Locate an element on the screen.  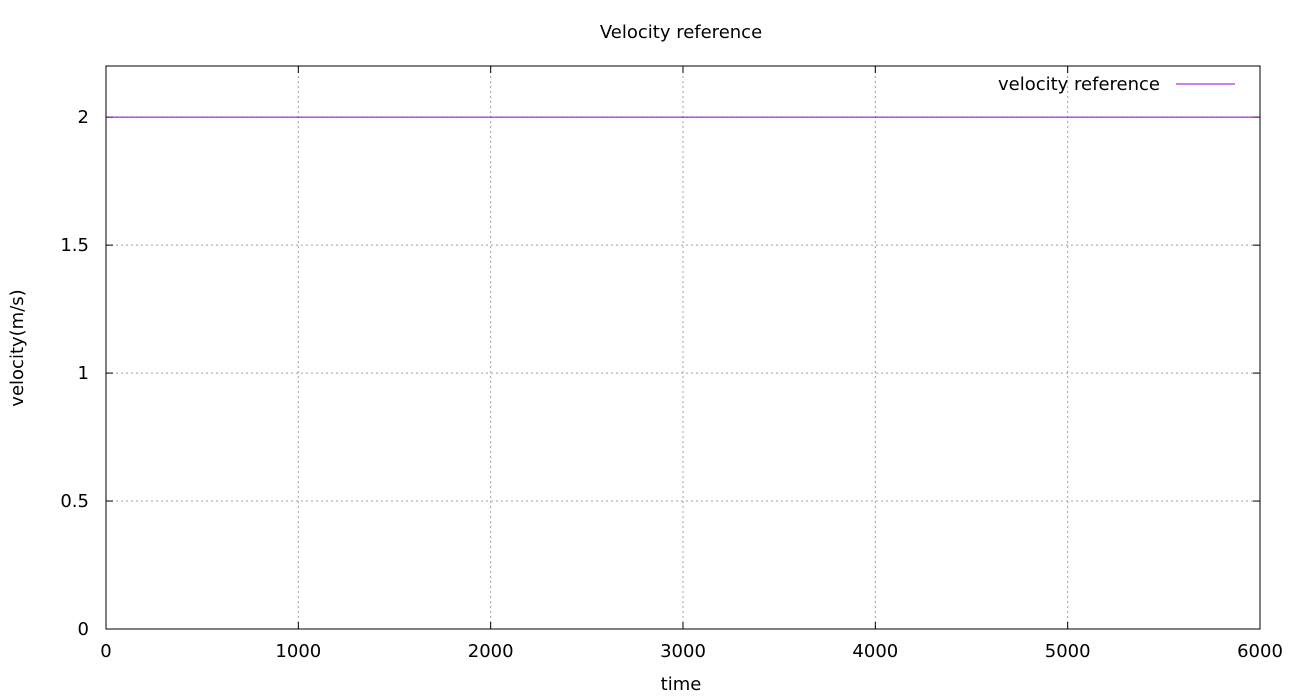
legend: velocity reference is located at coordinates (1116, 84).